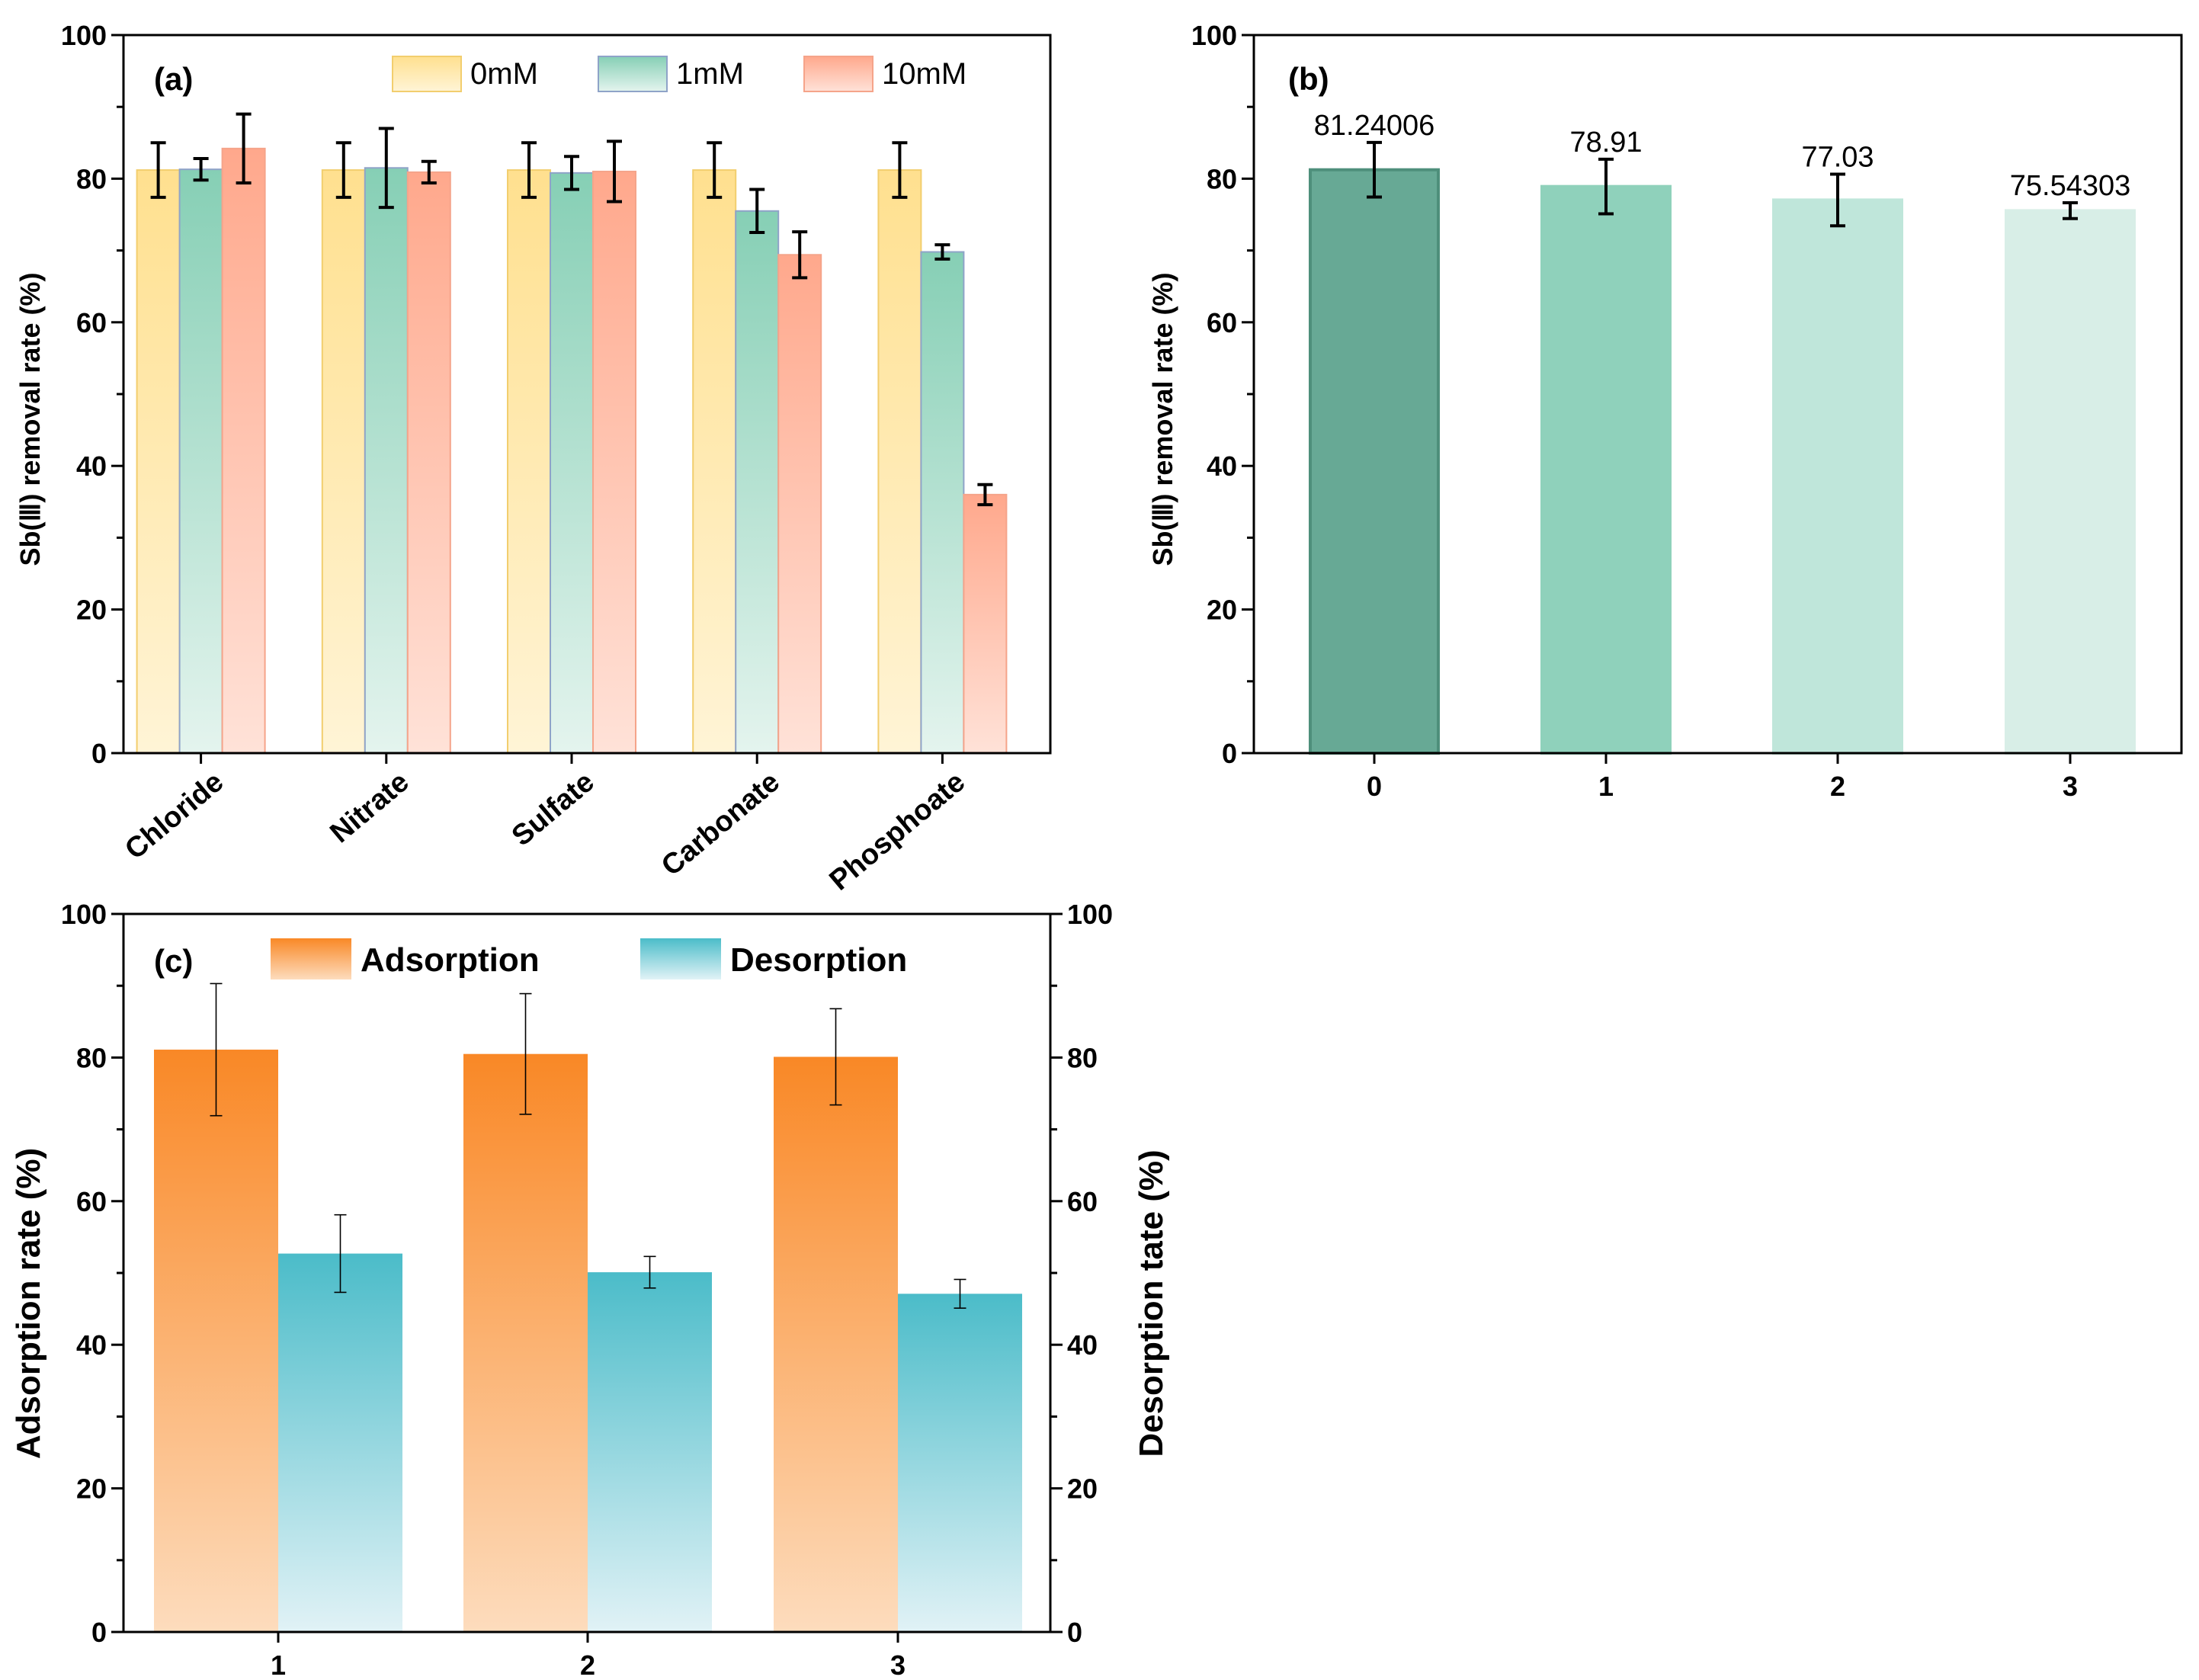 The image size is (2199, 1680). Describe the element at coordinates (1082, 1345) in the screenshot. I see `panel-c-ytick-label-right: 40` at that location.